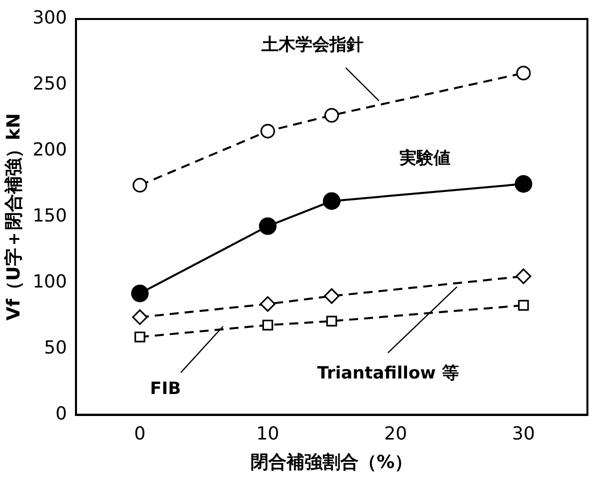  Describe the element at coordinates (388, 373) in the screenshot. I see `text: Triantafillow 等` at that location.